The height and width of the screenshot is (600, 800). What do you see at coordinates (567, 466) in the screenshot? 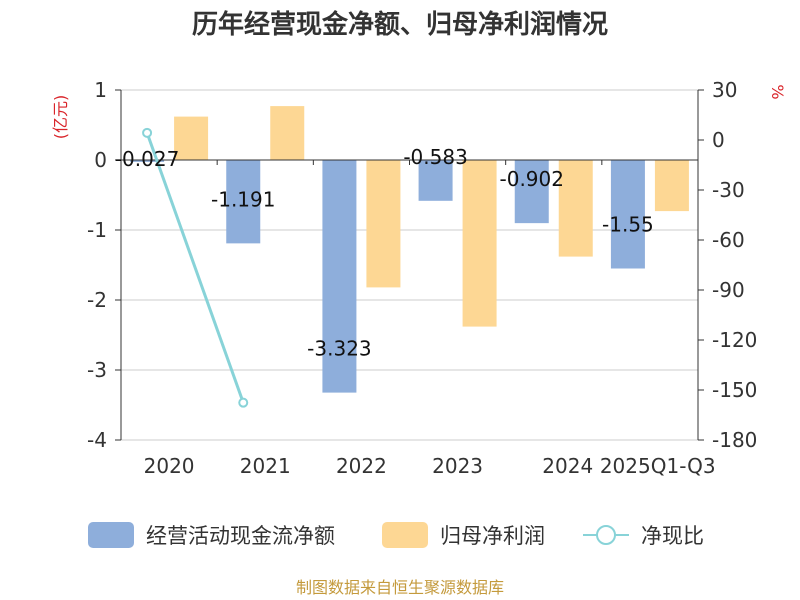
I see `x-axis-category-label: 2024` at bounding box center [567, 466].